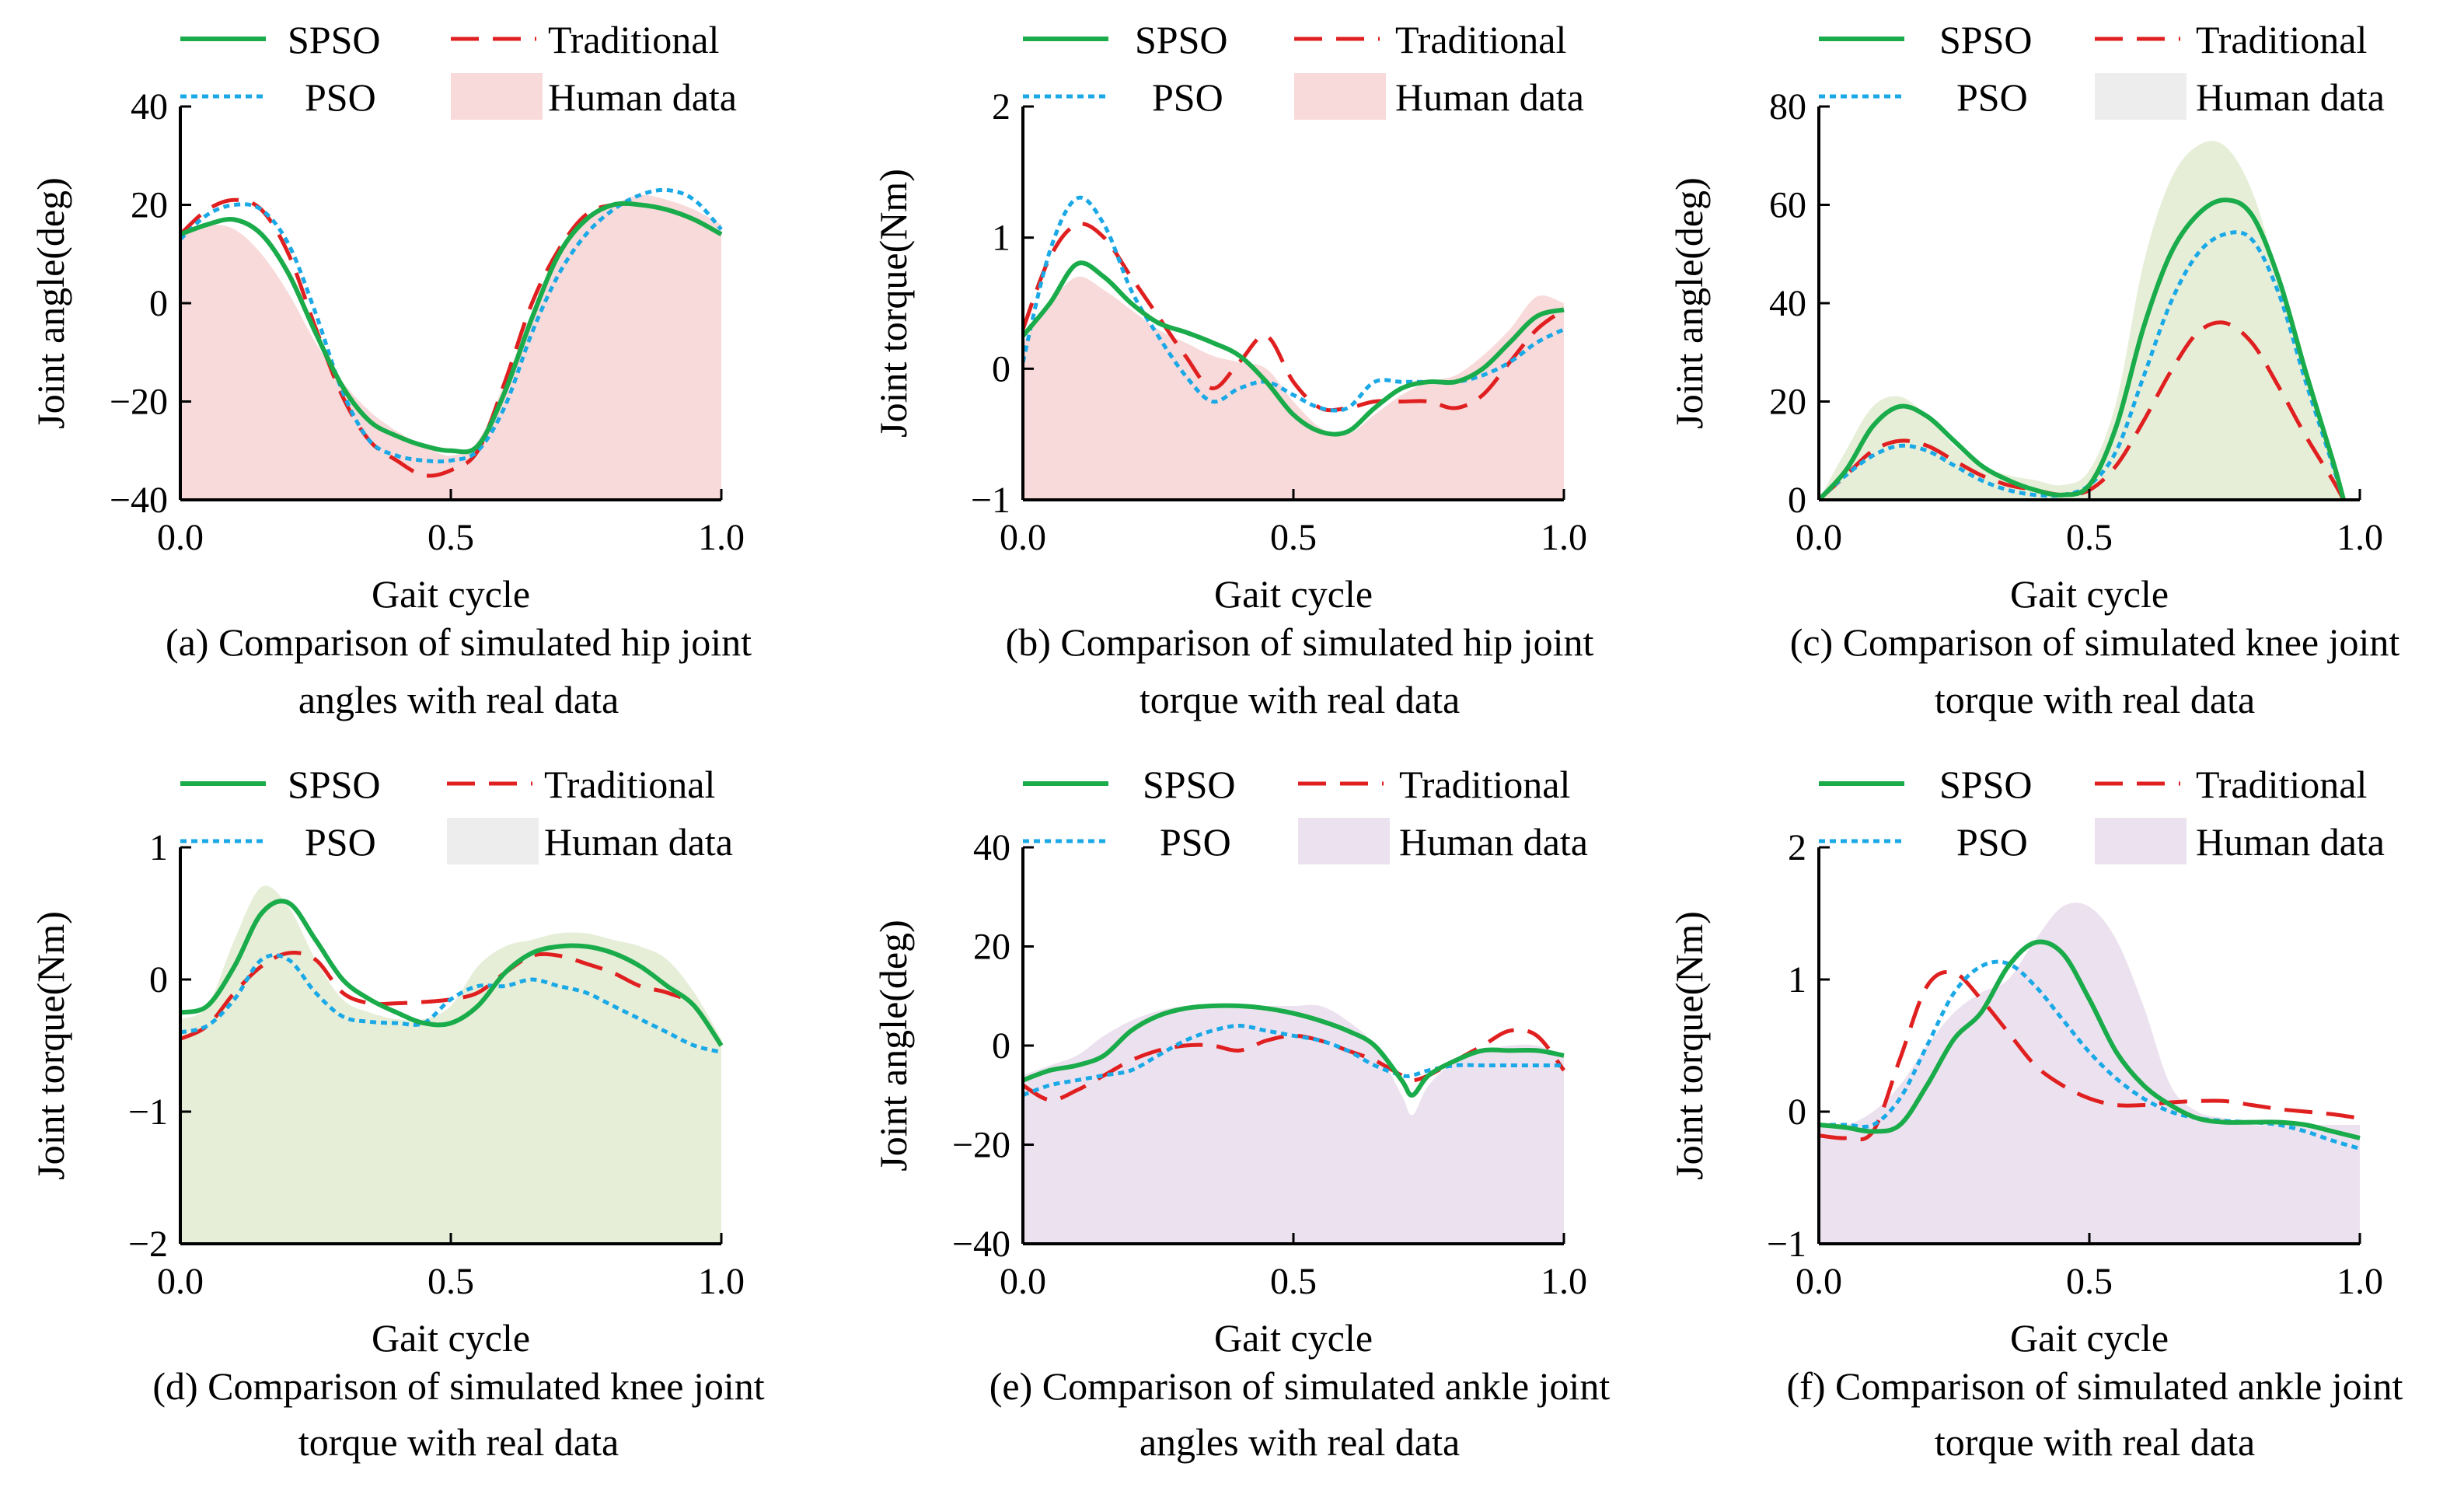 This screenshot has height=1491, width=2464. What do you see at coordinates (1787, 106) in the screenshot?
I see `y-tick-label: 80` at bounding box center [1787, 106].